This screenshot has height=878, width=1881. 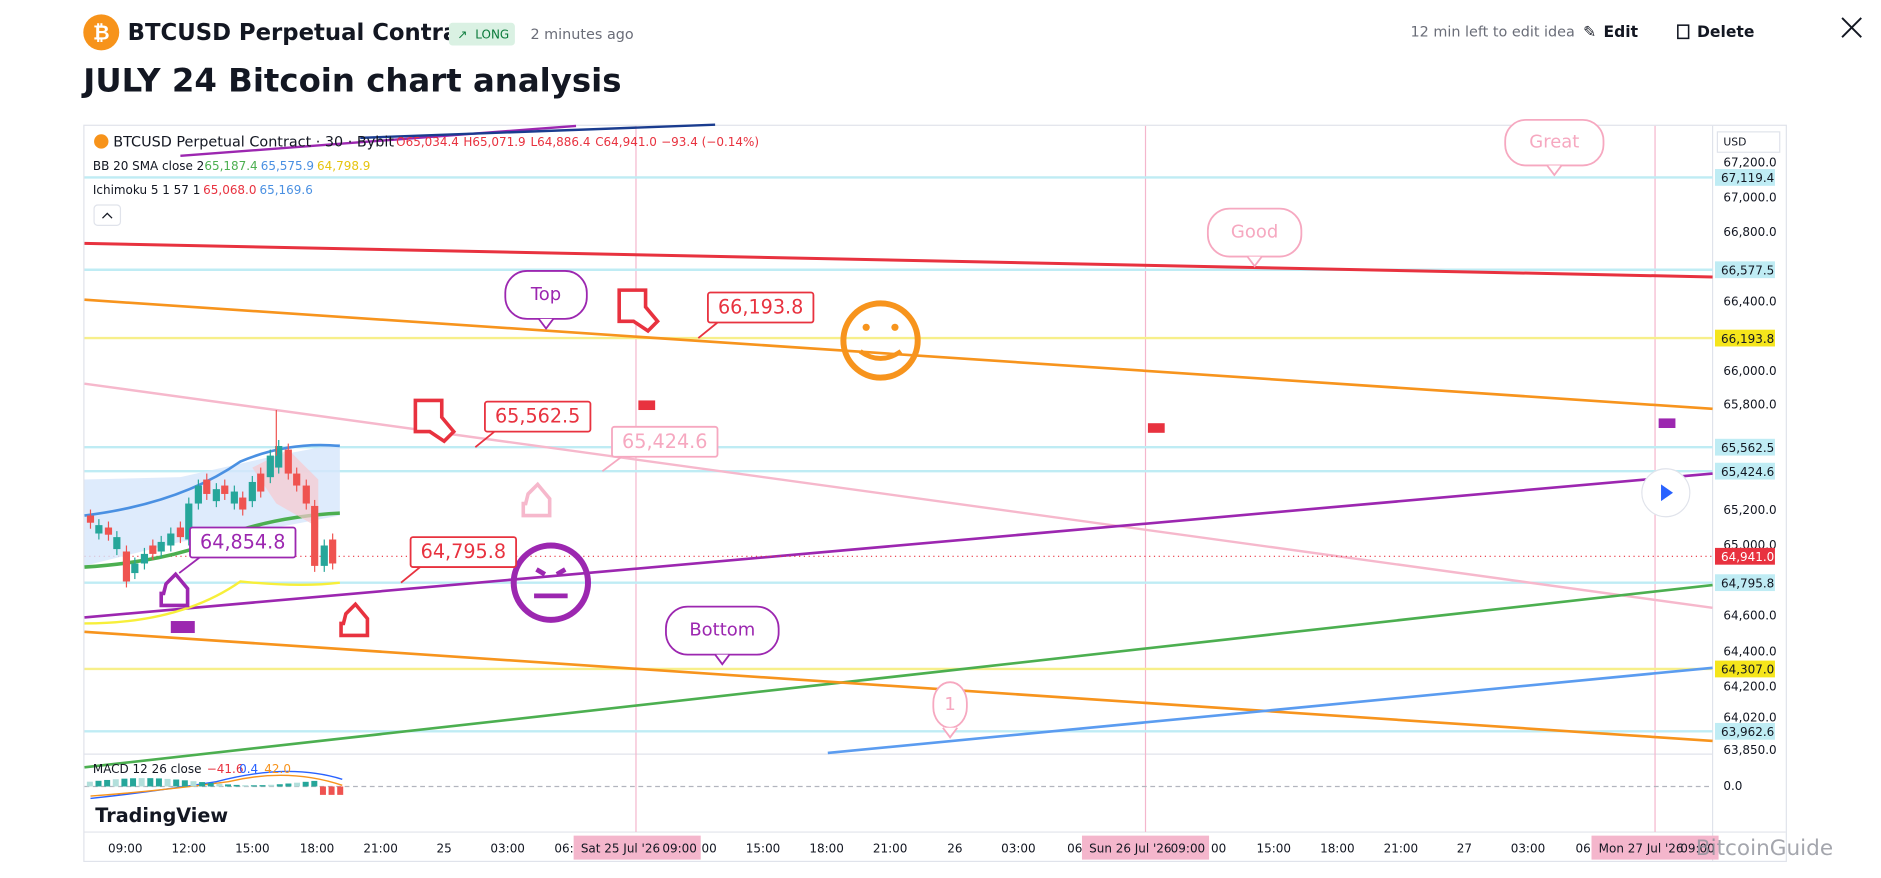 What do you see at coordinates (101, 32) in the screenshot?
I see `bitcoin-icon` at bounding box center [101, 32].